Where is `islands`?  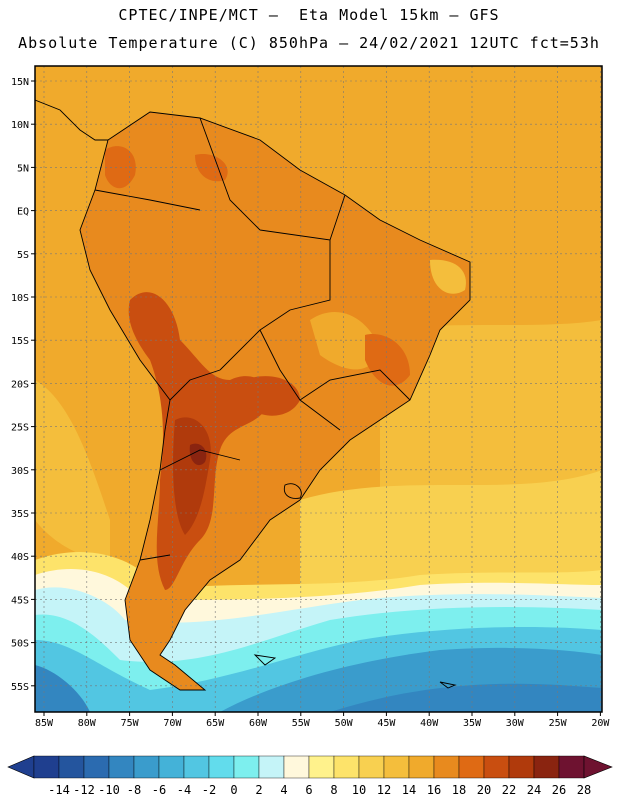 islands is located at coordinates (355, 671).